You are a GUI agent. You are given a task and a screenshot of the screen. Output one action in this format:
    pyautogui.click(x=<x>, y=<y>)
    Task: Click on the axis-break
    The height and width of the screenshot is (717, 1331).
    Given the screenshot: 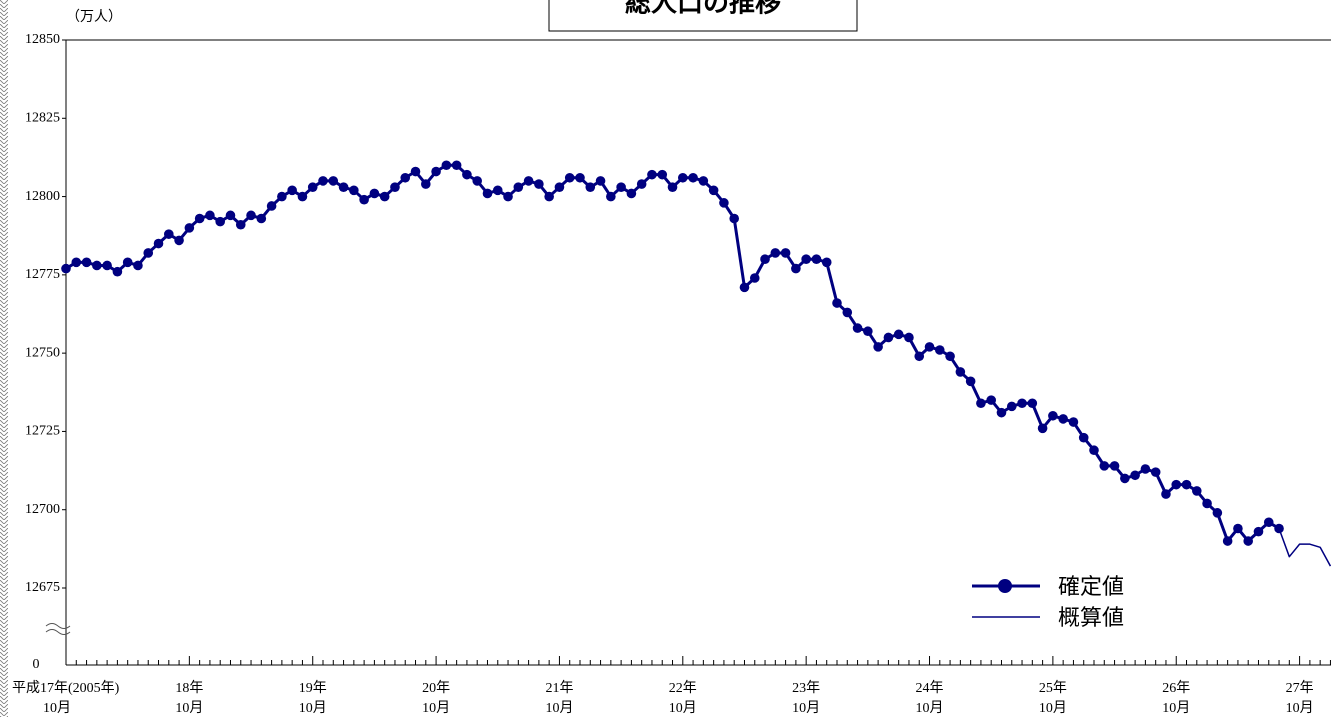 What is the action you would take?
    pyautogui.click(x=58, y=629)
    